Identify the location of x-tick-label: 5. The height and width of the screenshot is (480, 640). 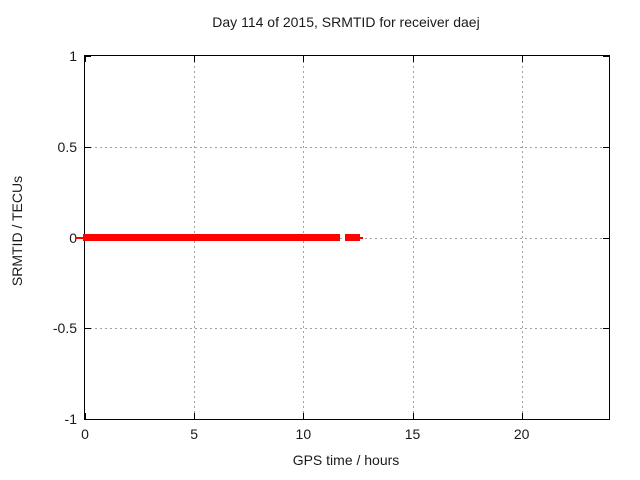
(194, 434).